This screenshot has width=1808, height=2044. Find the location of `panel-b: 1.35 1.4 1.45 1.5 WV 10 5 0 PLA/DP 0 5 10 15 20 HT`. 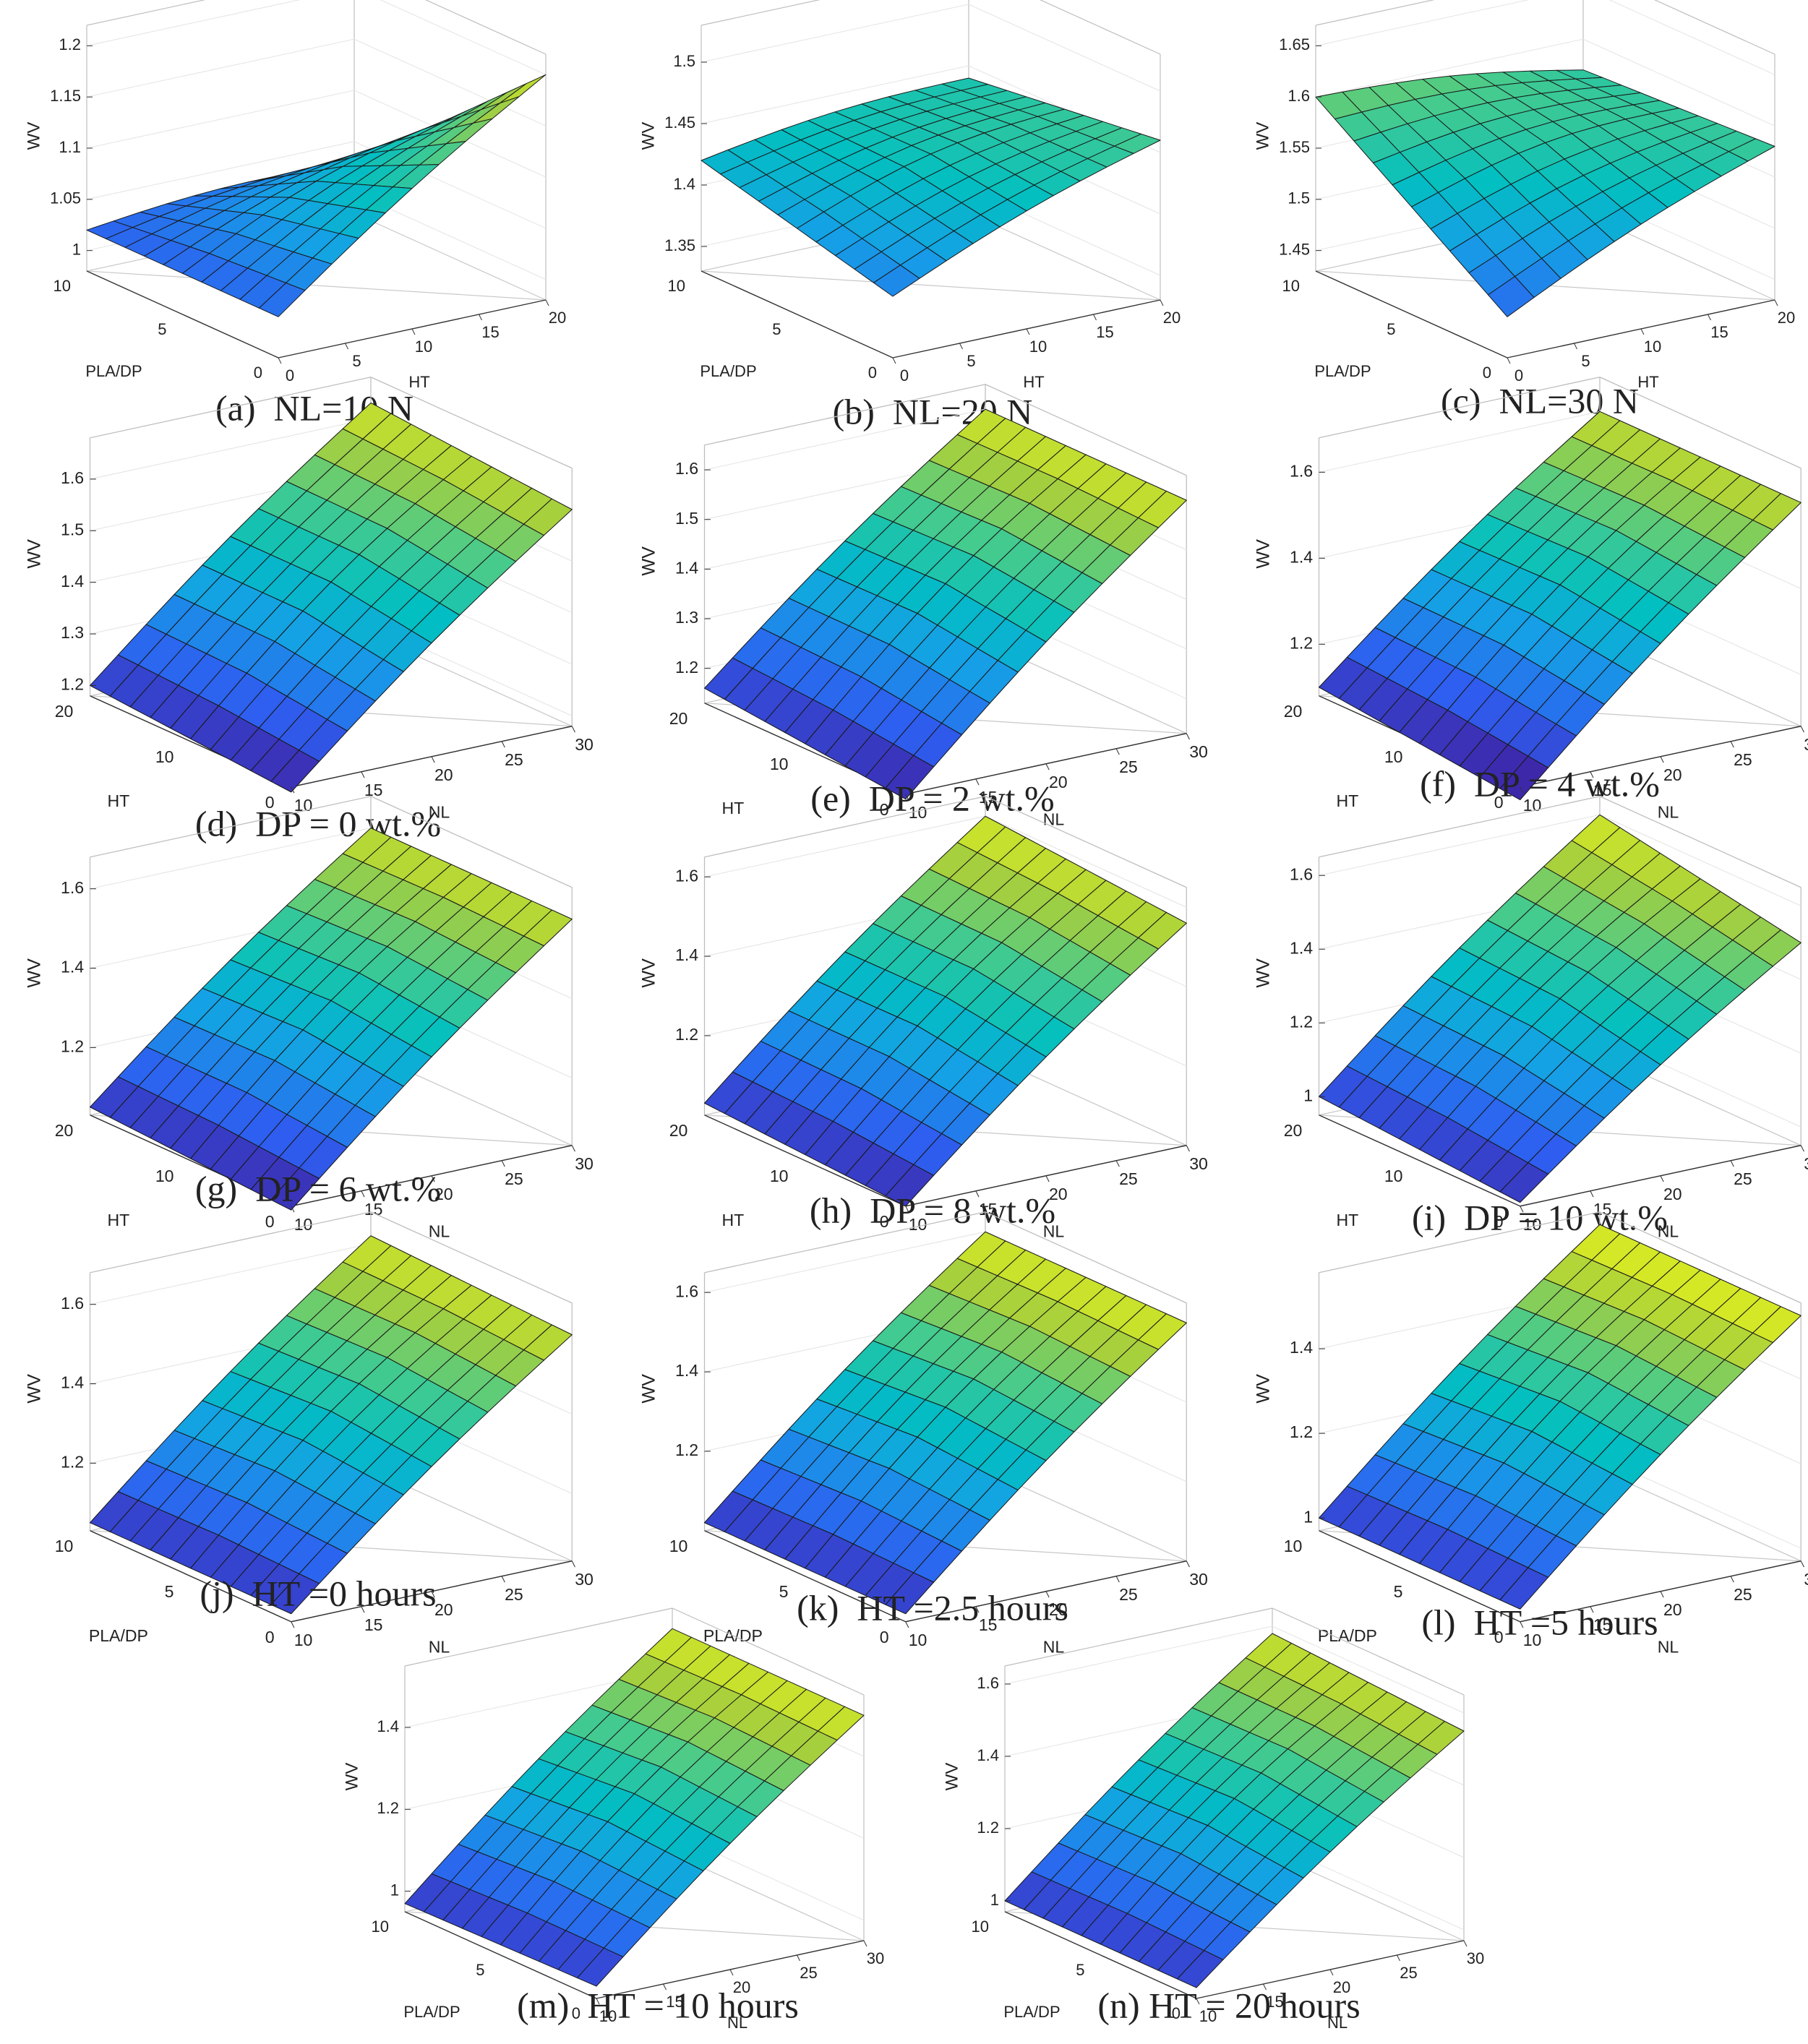

panel-b: 1.35 1.4 1.45 1.5 WV 10 5 0 PLA/DP 0 5 10 15 20 HT is located at coordinates (909, 195).